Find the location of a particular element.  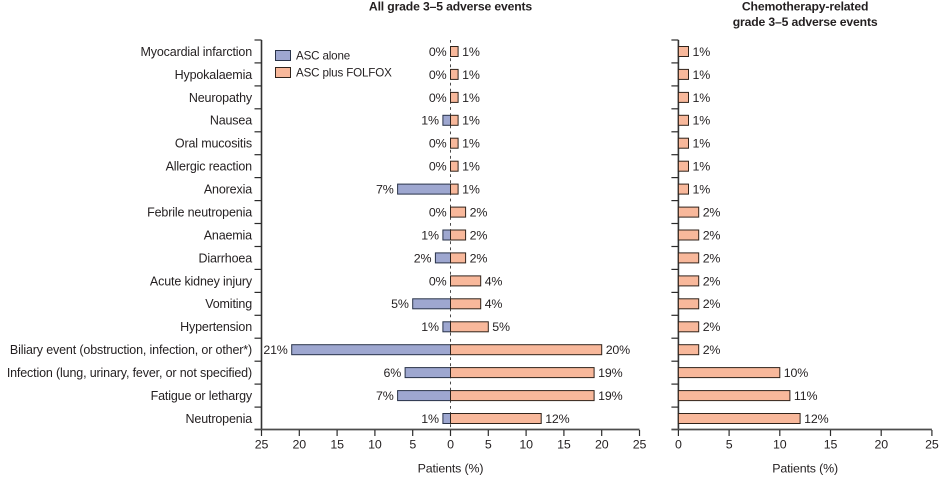

svg-text: Allergic reaction is located at coordinates (209, 167).